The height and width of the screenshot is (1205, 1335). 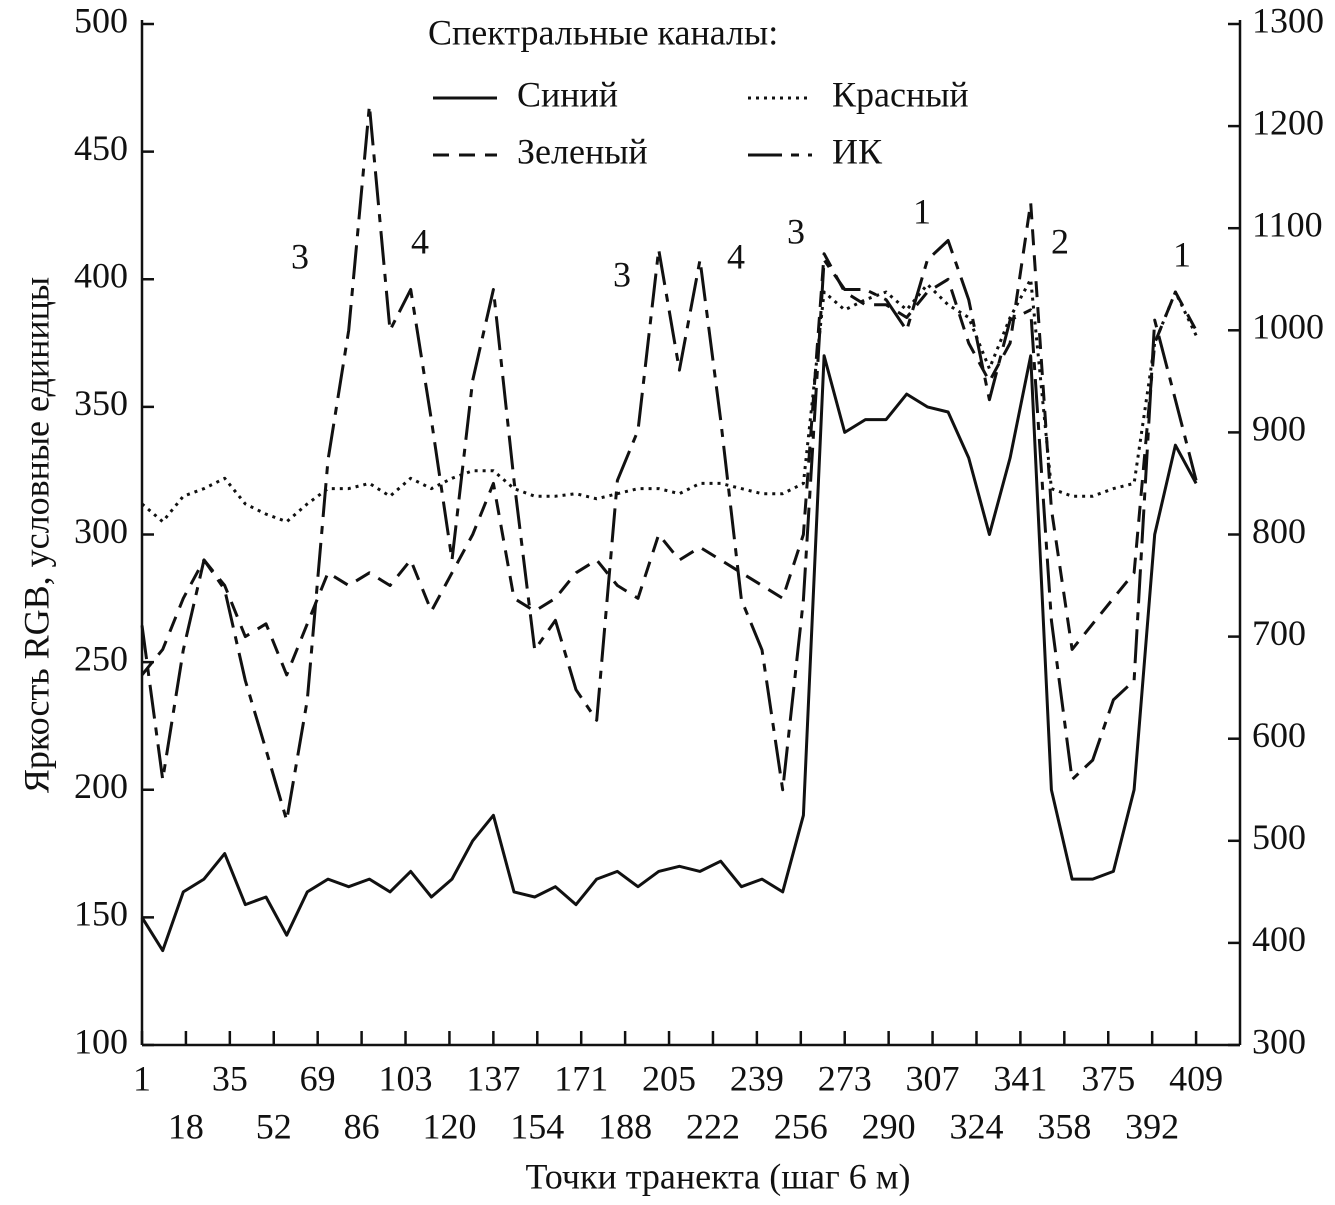 What do you see at coordinates (1279, 1041) in the screenshot?
I see `y2-tick-label: 300` at bounding box center [1279, 1041].